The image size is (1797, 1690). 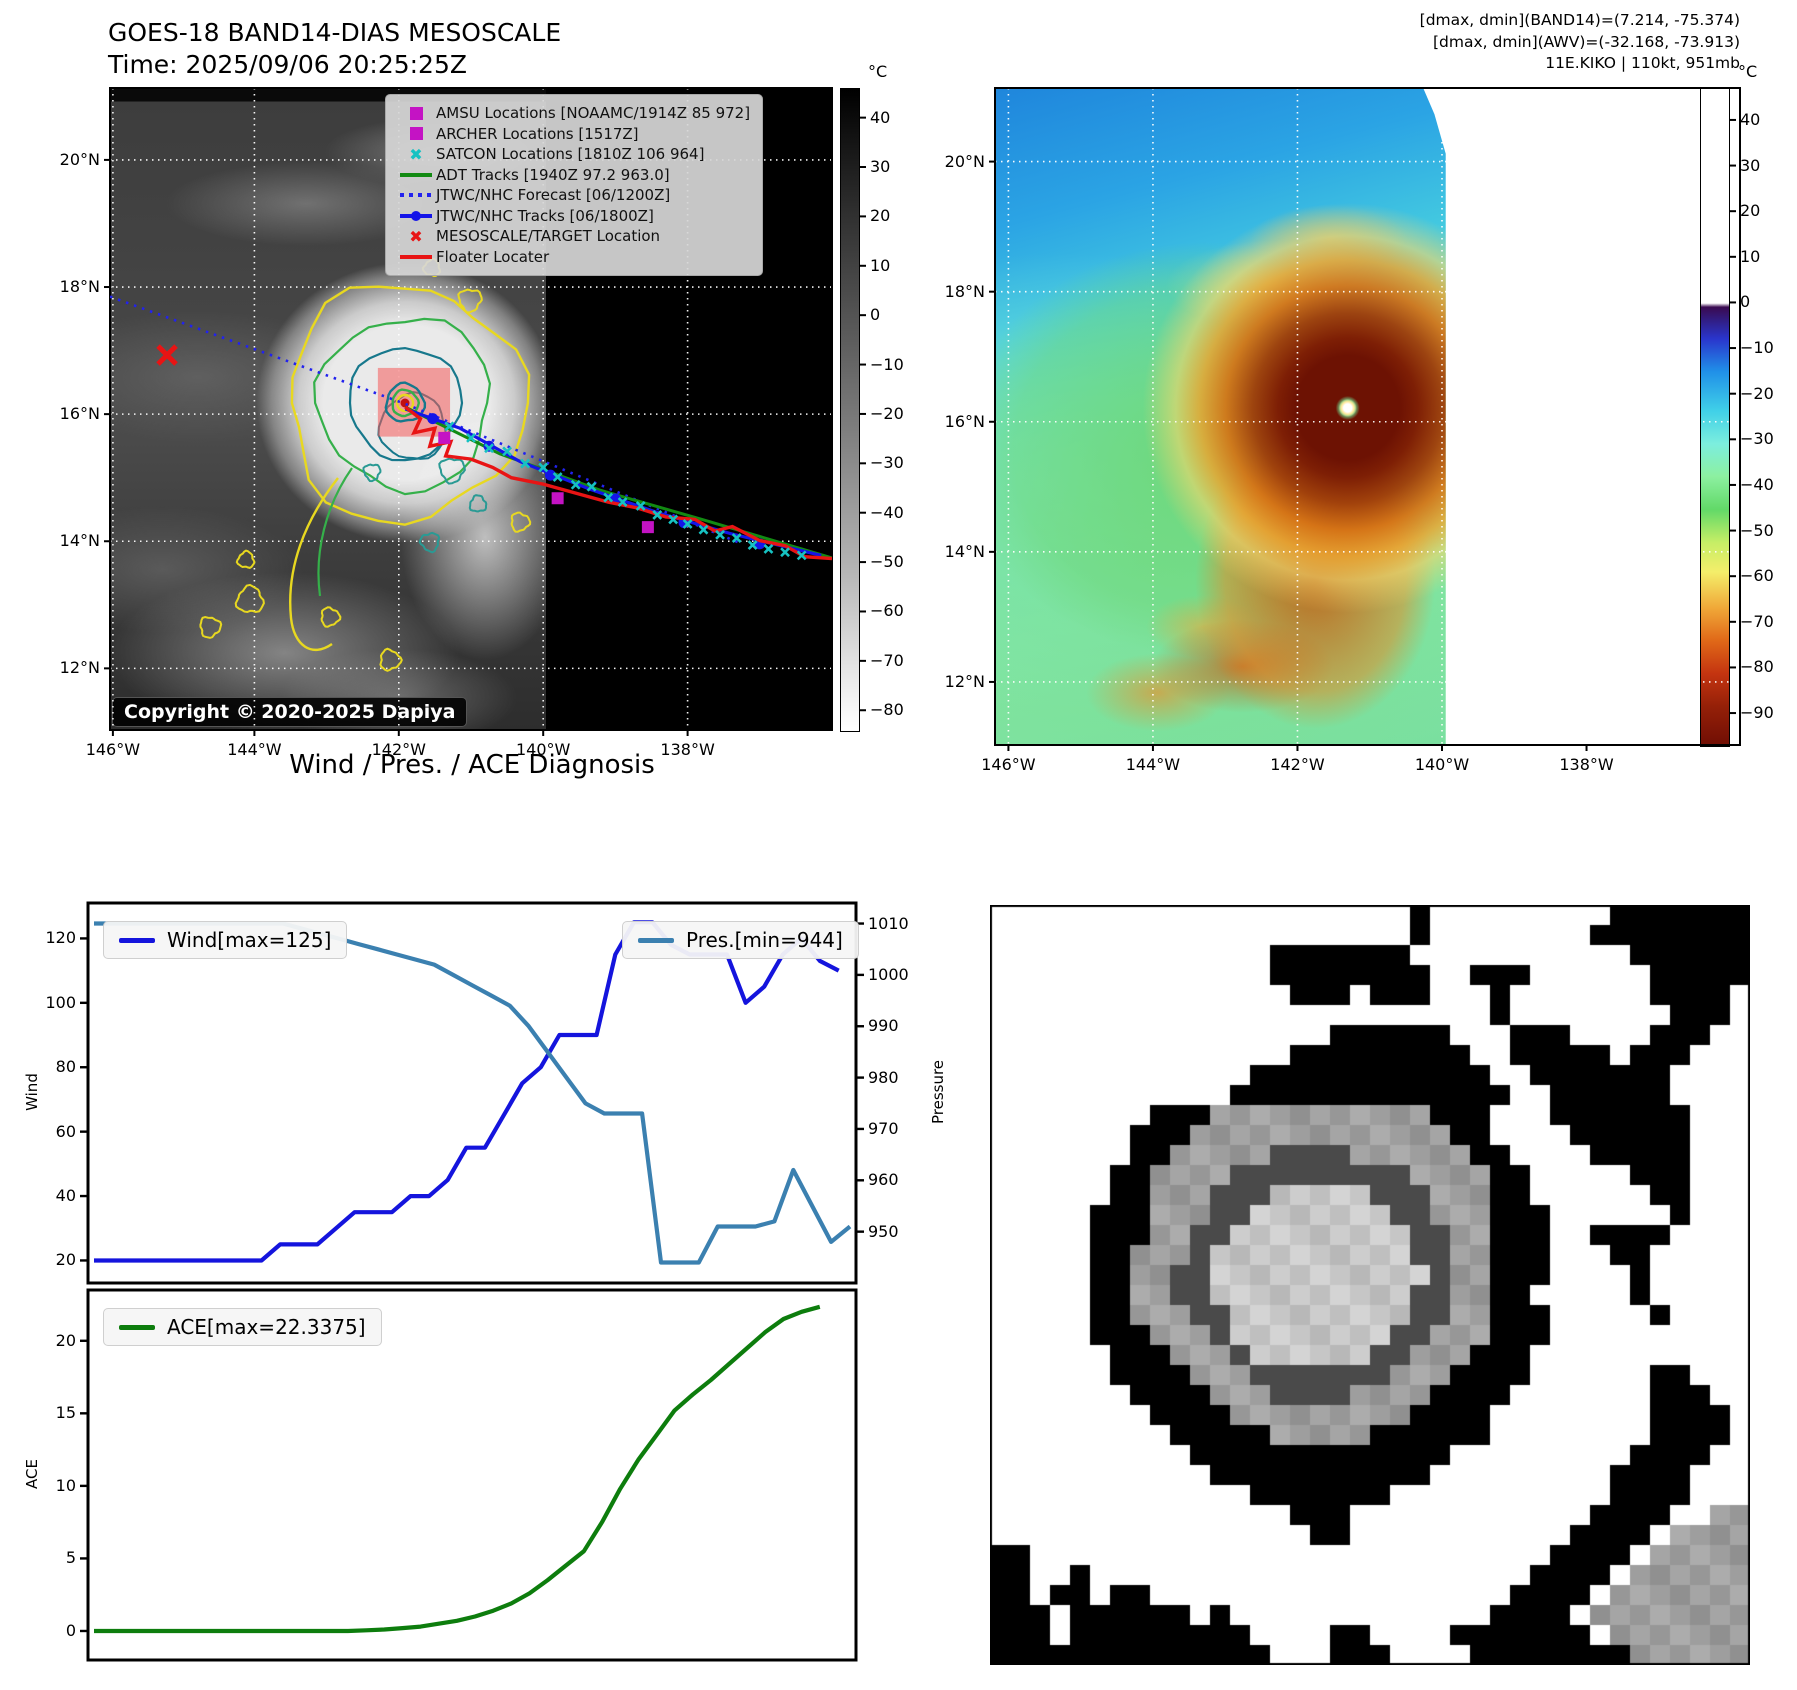 I want to click on legend-item: ADT Tracks [1940Z 97.2 963.0], so click(x=573, y=175).